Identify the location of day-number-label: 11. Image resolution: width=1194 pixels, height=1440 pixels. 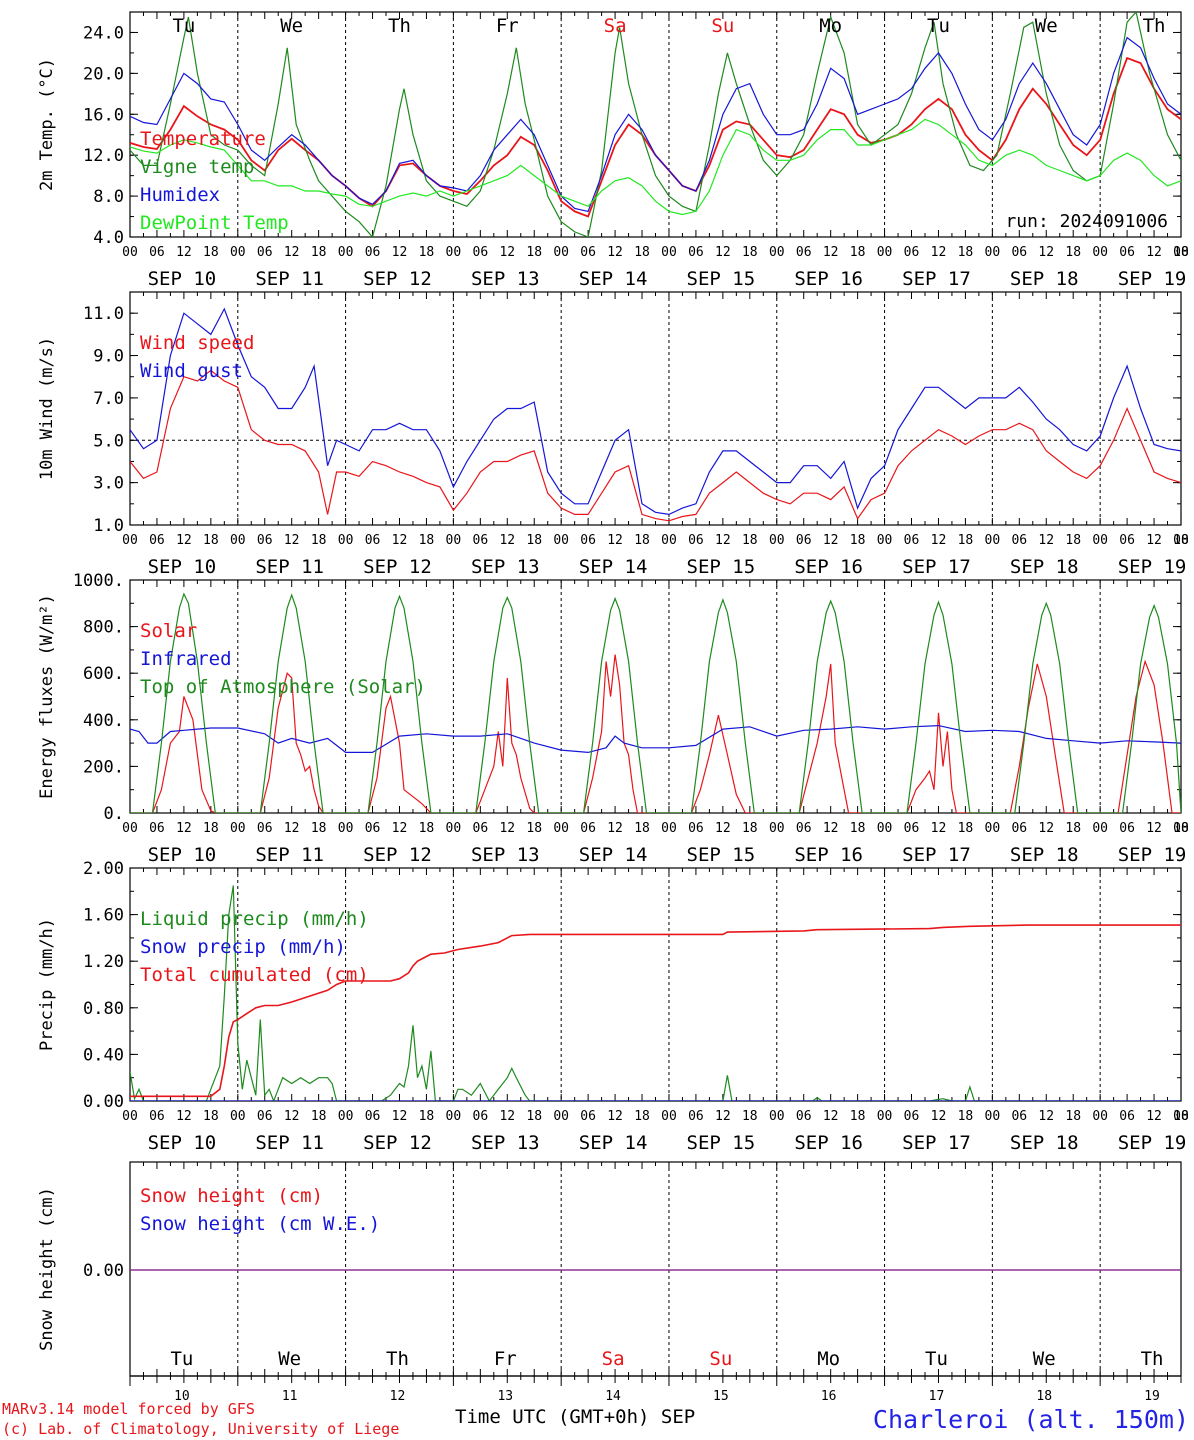
(290, 1396).